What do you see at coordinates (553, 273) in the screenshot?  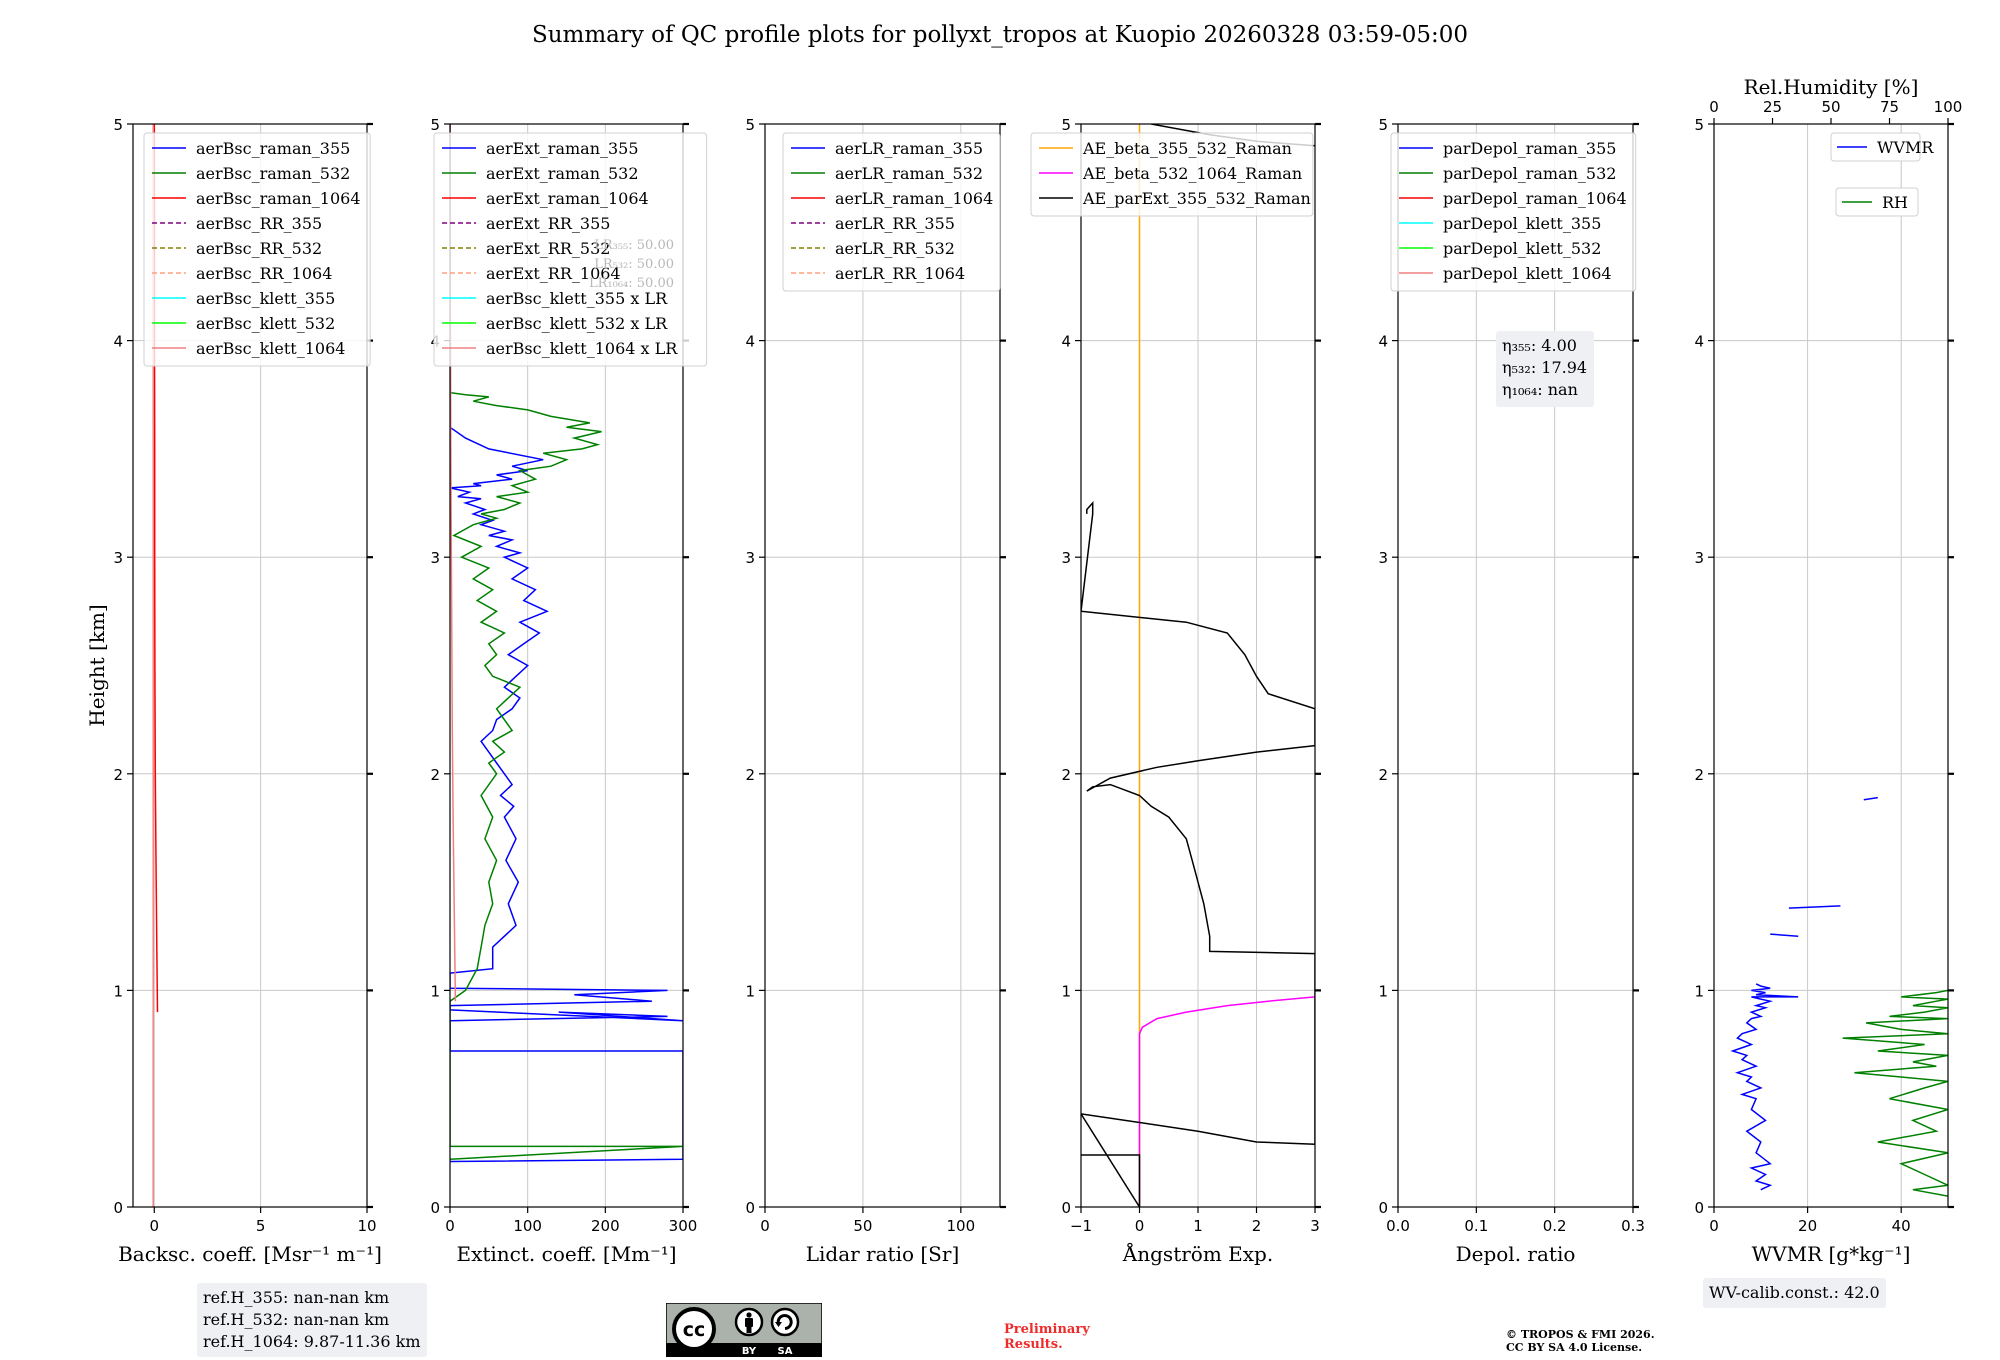 I see `legend-label: aerExt_RR_1064` at bounding box center [553, 273].